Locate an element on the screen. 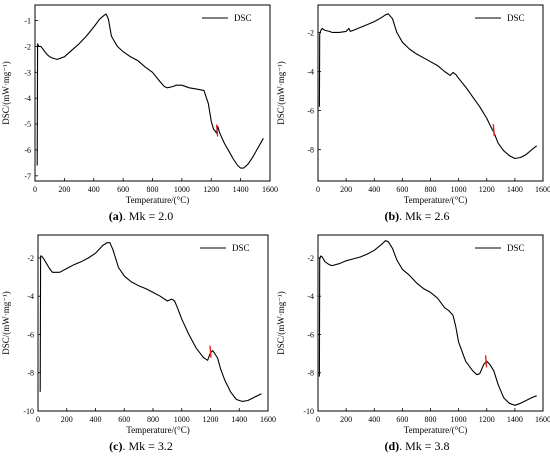 The width and height of the screenshot is (550, 460). x-tick-label-d-1: 200 is located at coordinates (346, 419).